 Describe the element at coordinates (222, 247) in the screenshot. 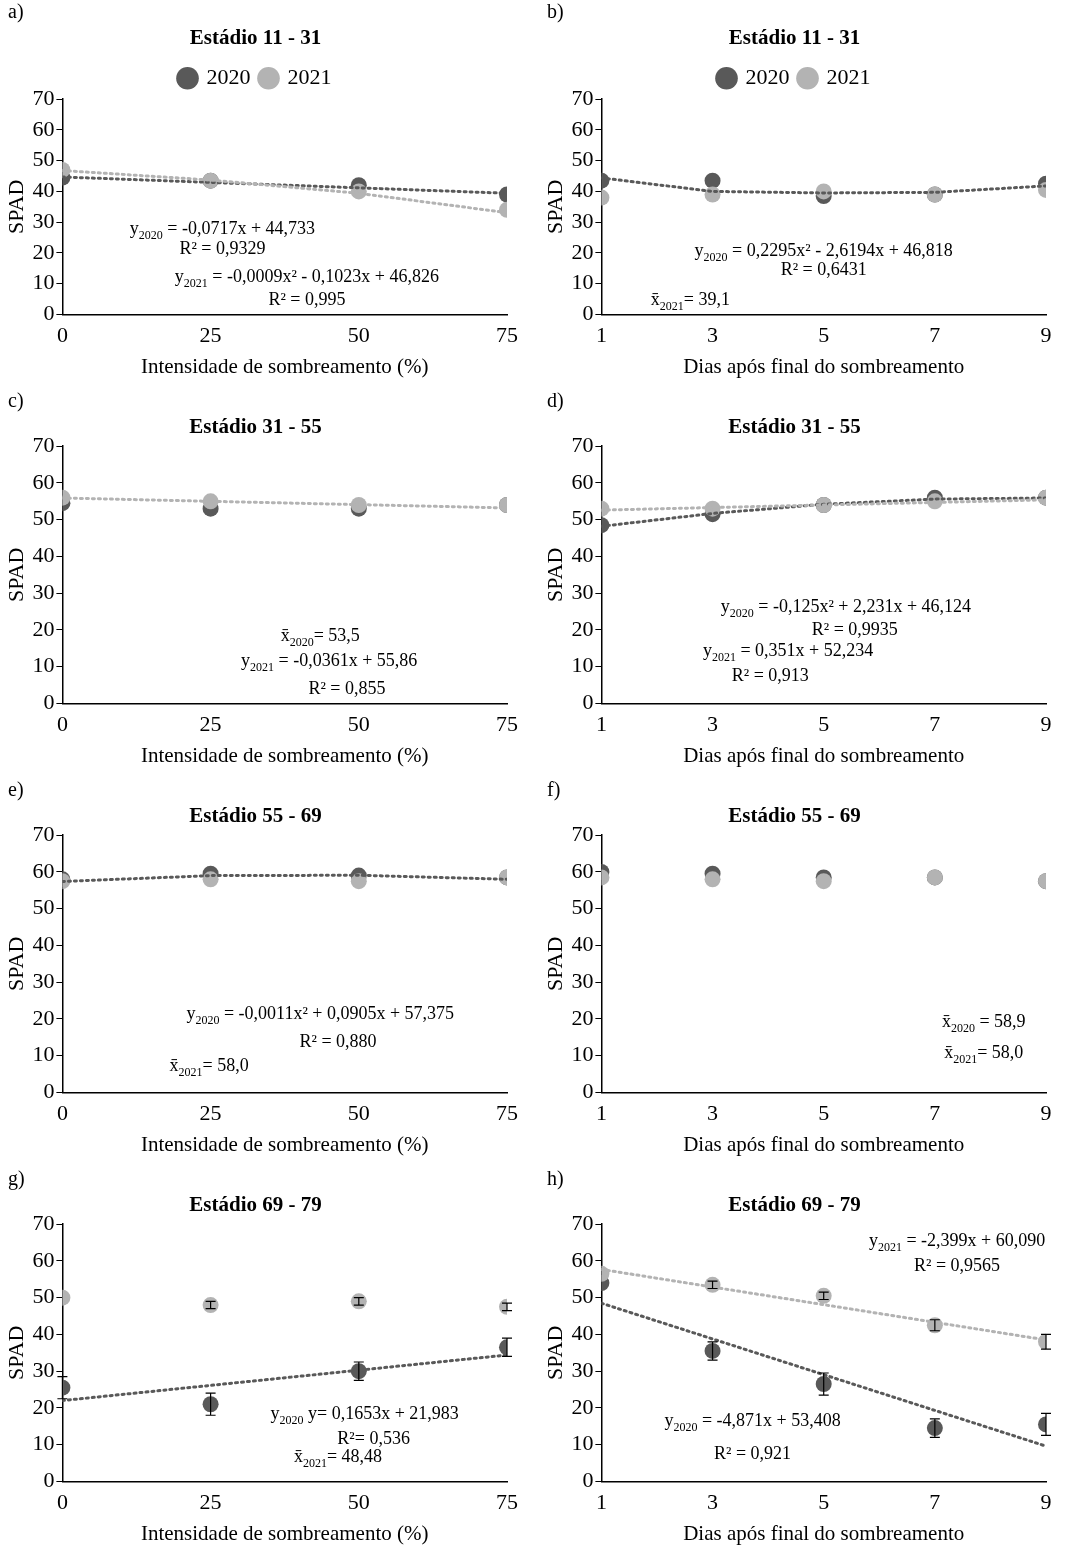

I see `annotation: R² = 0,9329` at that location.